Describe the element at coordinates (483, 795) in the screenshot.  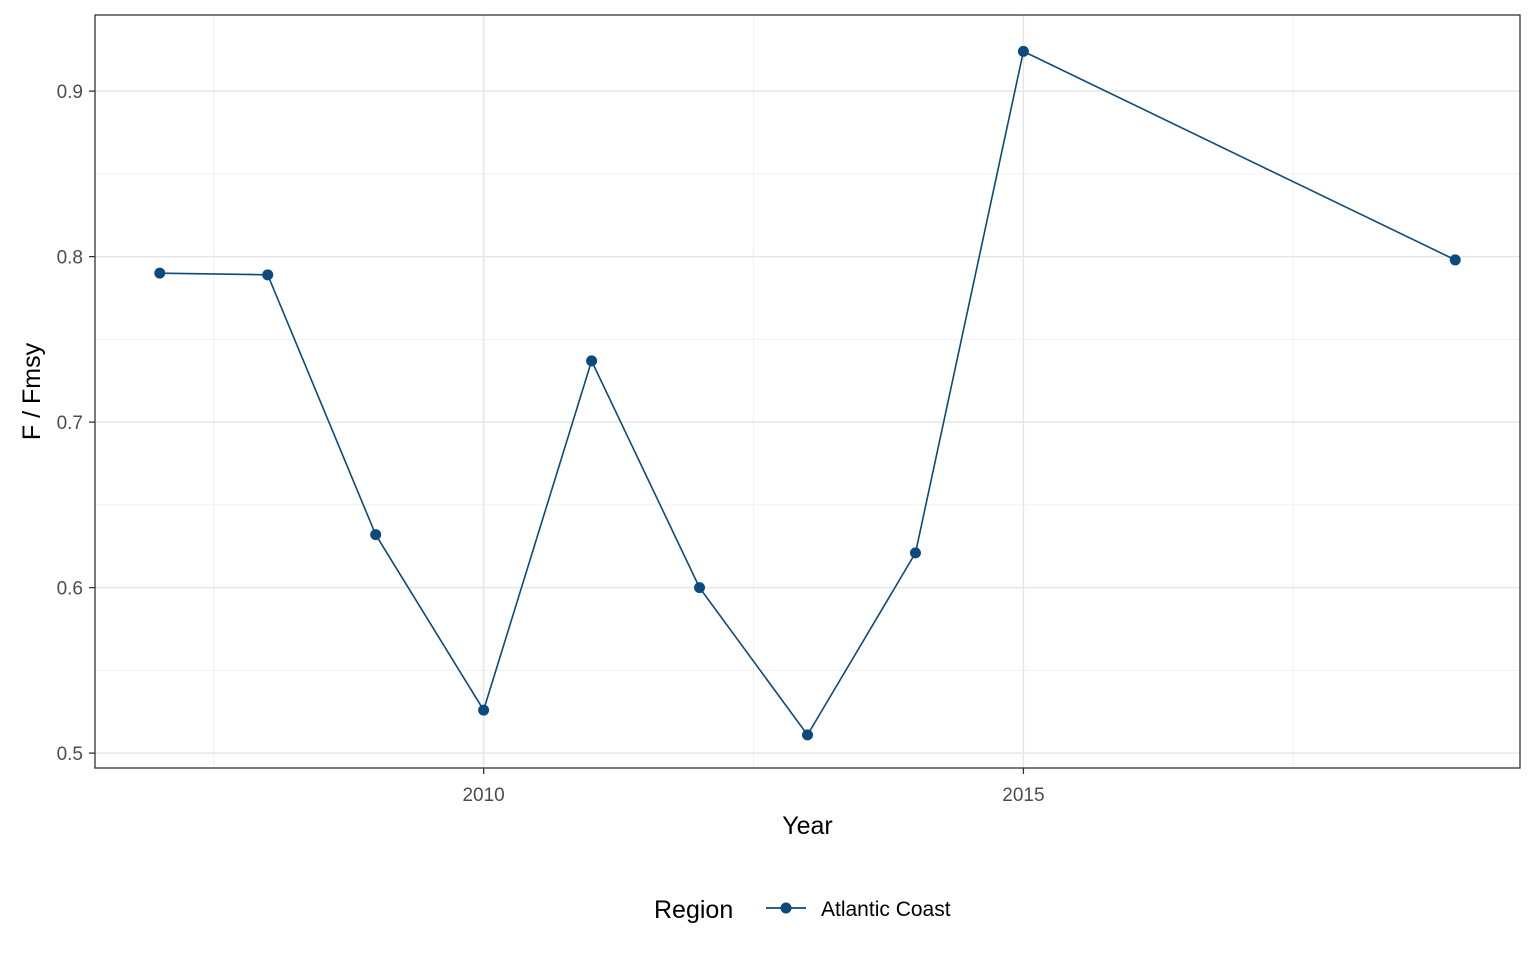
I see `x-tick-label: 2010` at that location.